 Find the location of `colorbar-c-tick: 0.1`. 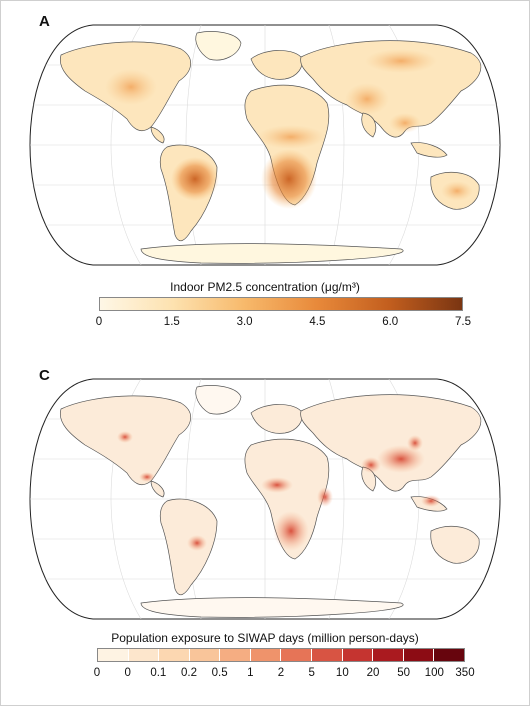

colorbar-c-tick: 0.1 is located at coordinates (158, 673).